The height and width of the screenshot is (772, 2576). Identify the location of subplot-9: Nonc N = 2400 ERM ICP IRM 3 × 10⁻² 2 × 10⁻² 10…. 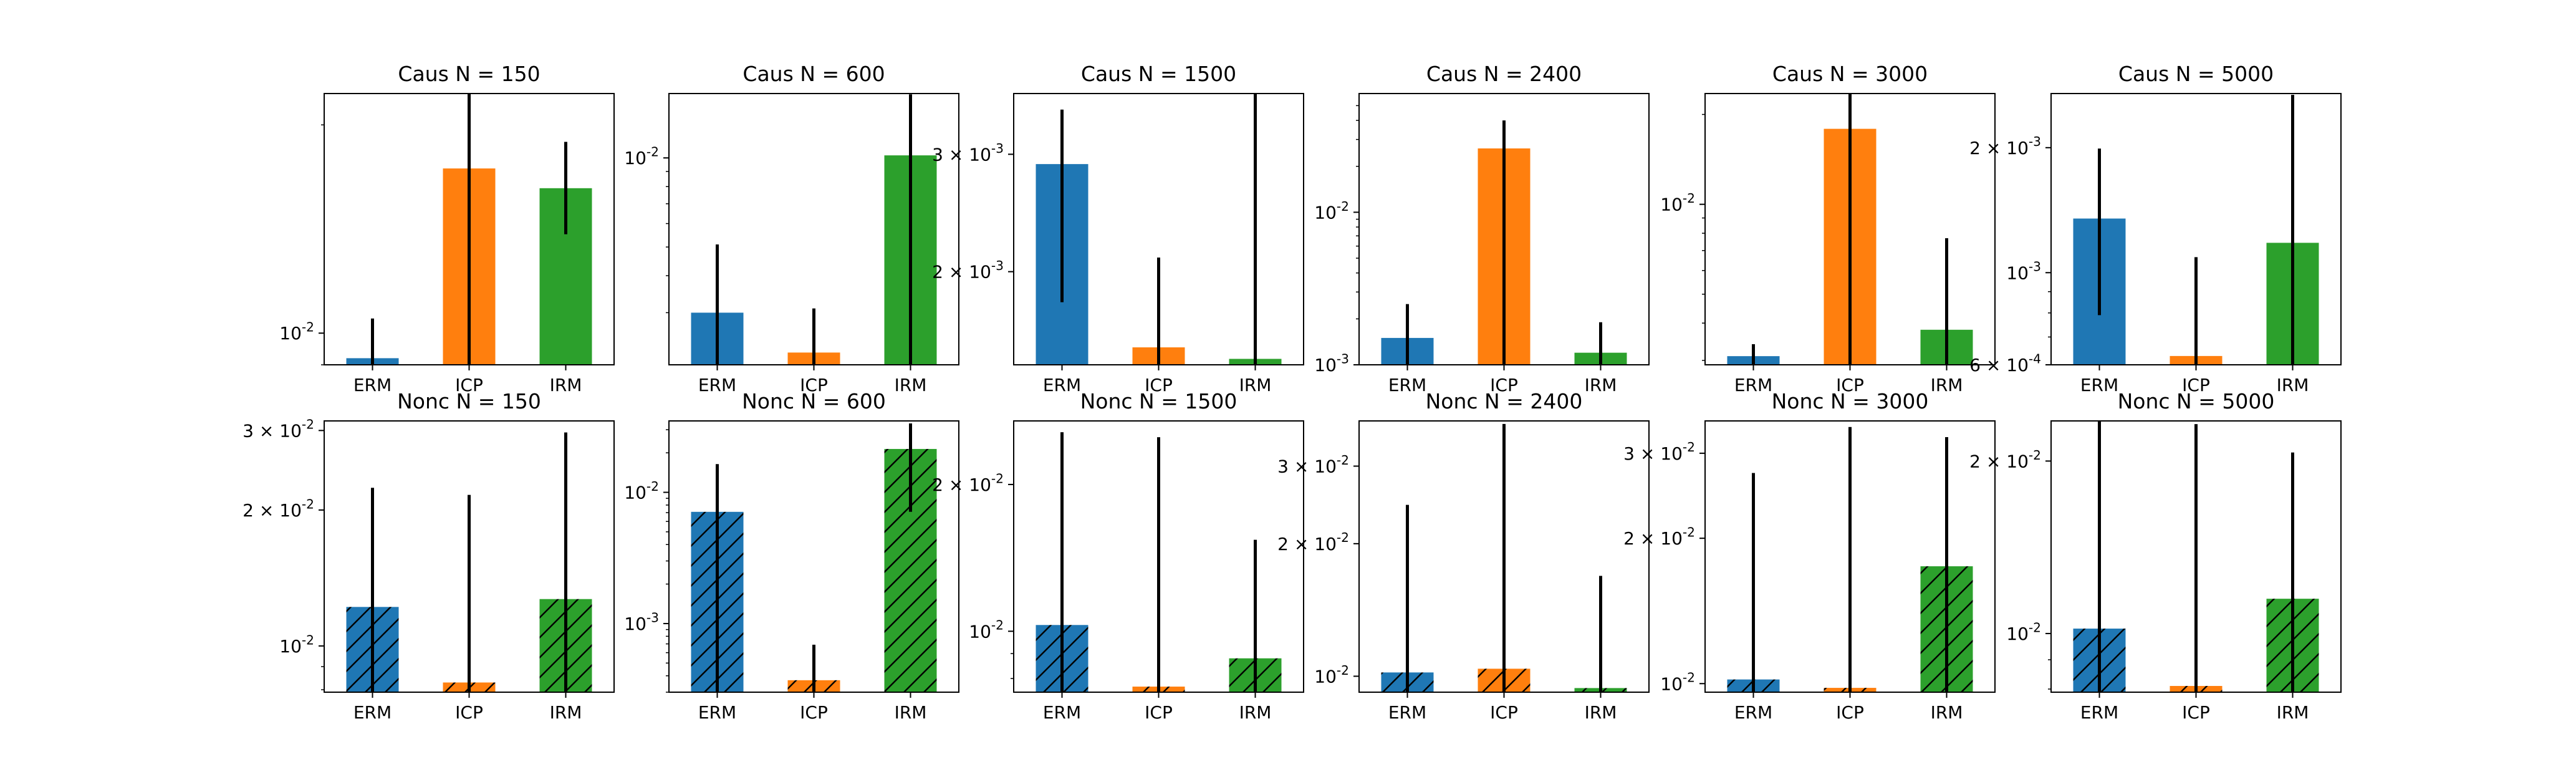
(1463, 556).